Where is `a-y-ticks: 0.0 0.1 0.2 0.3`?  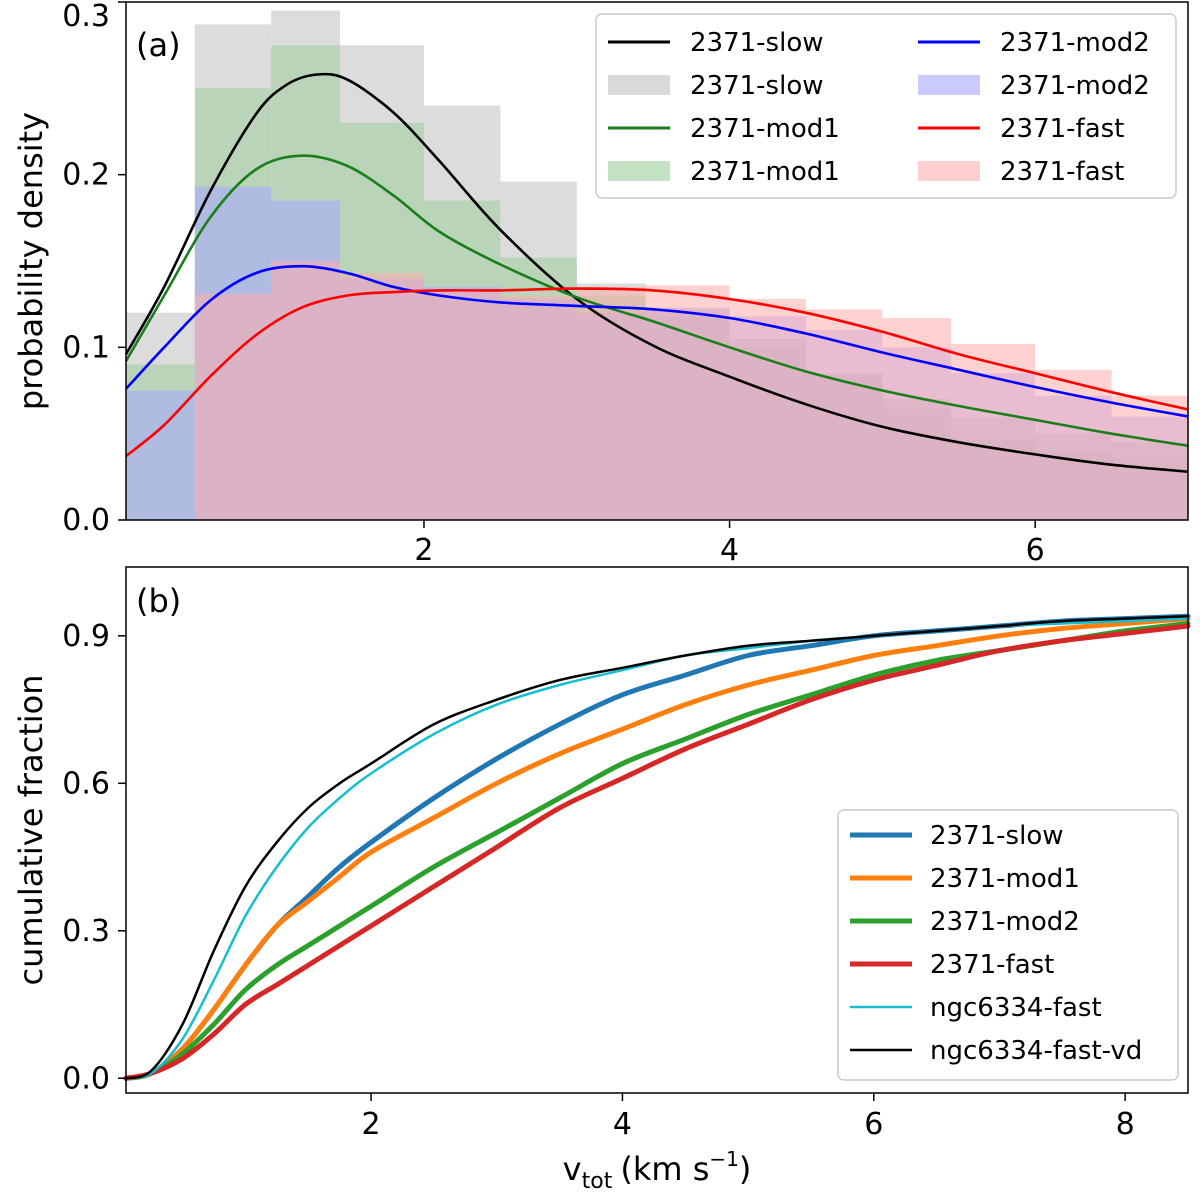
a-y-ticks: 0.0 0.1 0.2 0.3 is located at coordinates (94, 269).